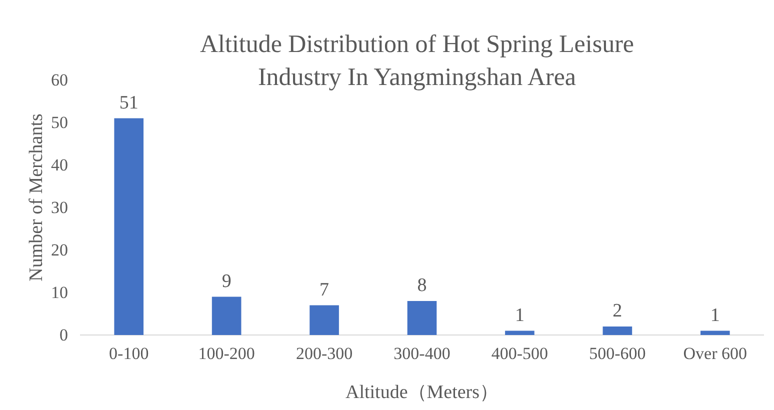  Describe the element at coordinates (59, 164) in the screenshot. I see `y-tick-label: 40` at that location.